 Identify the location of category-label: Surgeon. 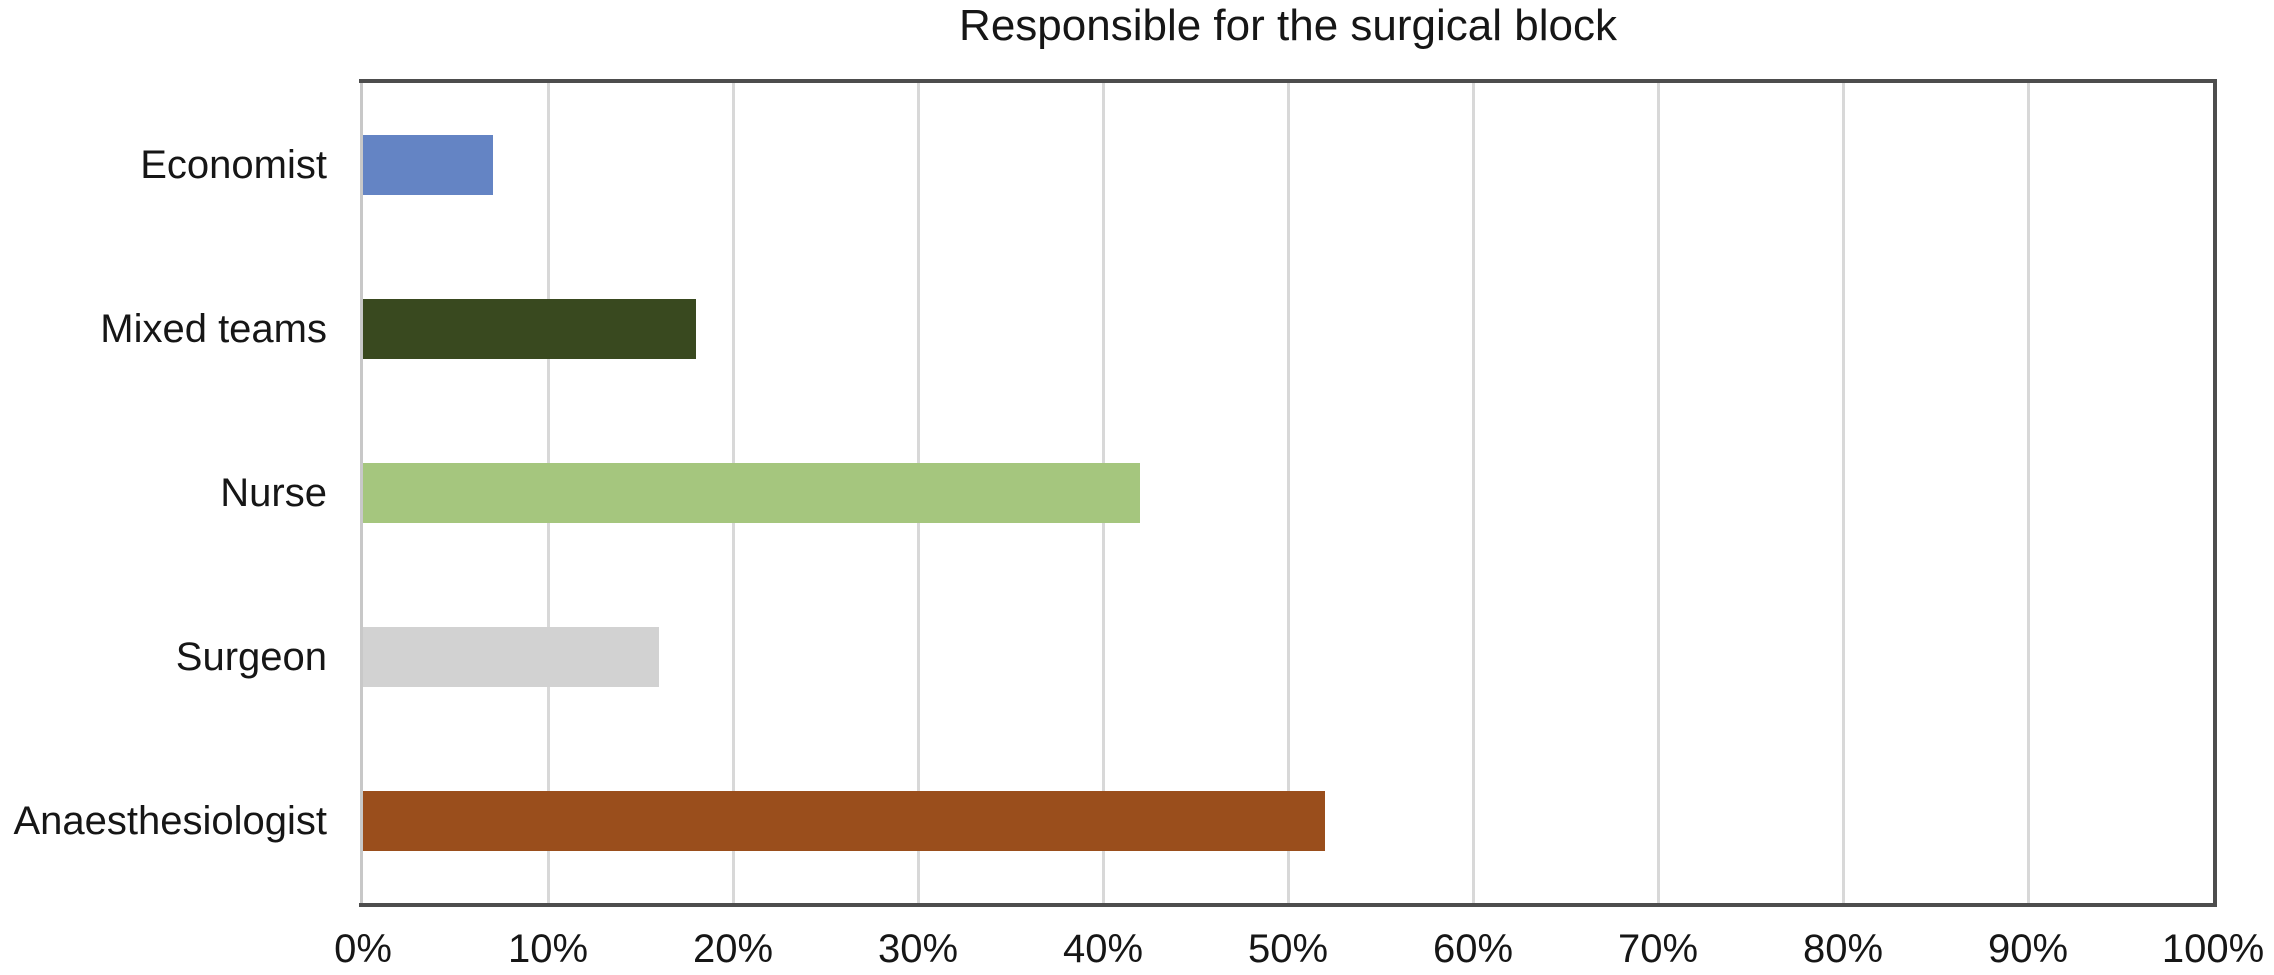
(251, 656).